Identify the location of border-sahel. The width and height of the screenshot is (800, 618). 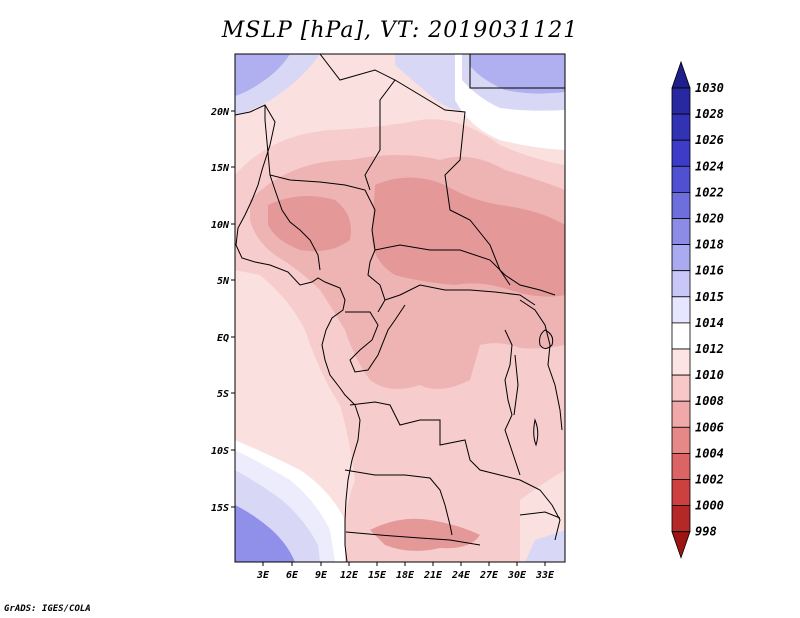
(320, 158).